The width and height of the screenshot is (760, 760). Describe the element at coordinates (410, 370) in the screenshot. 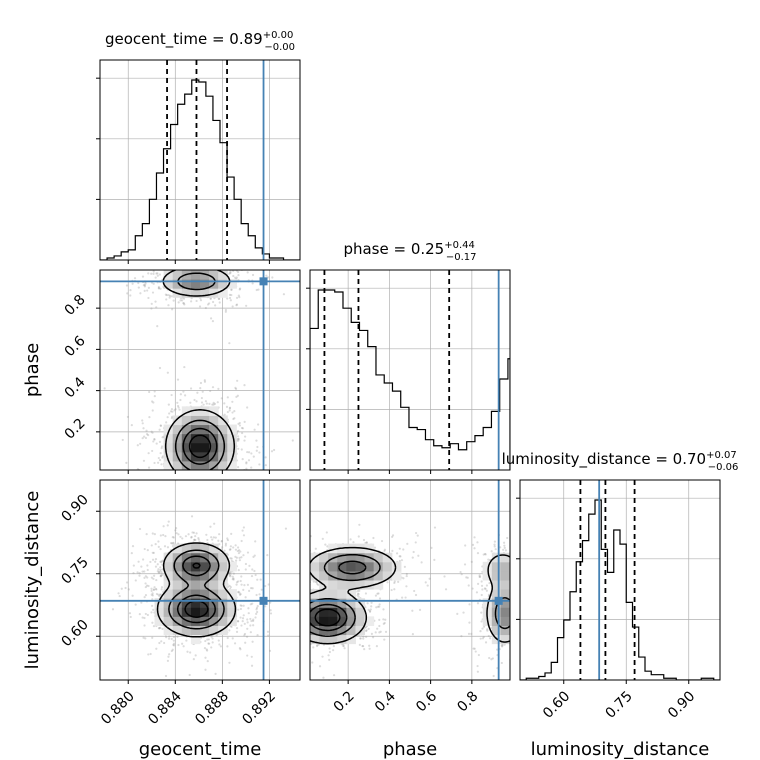

I see `panel-content` at that location.